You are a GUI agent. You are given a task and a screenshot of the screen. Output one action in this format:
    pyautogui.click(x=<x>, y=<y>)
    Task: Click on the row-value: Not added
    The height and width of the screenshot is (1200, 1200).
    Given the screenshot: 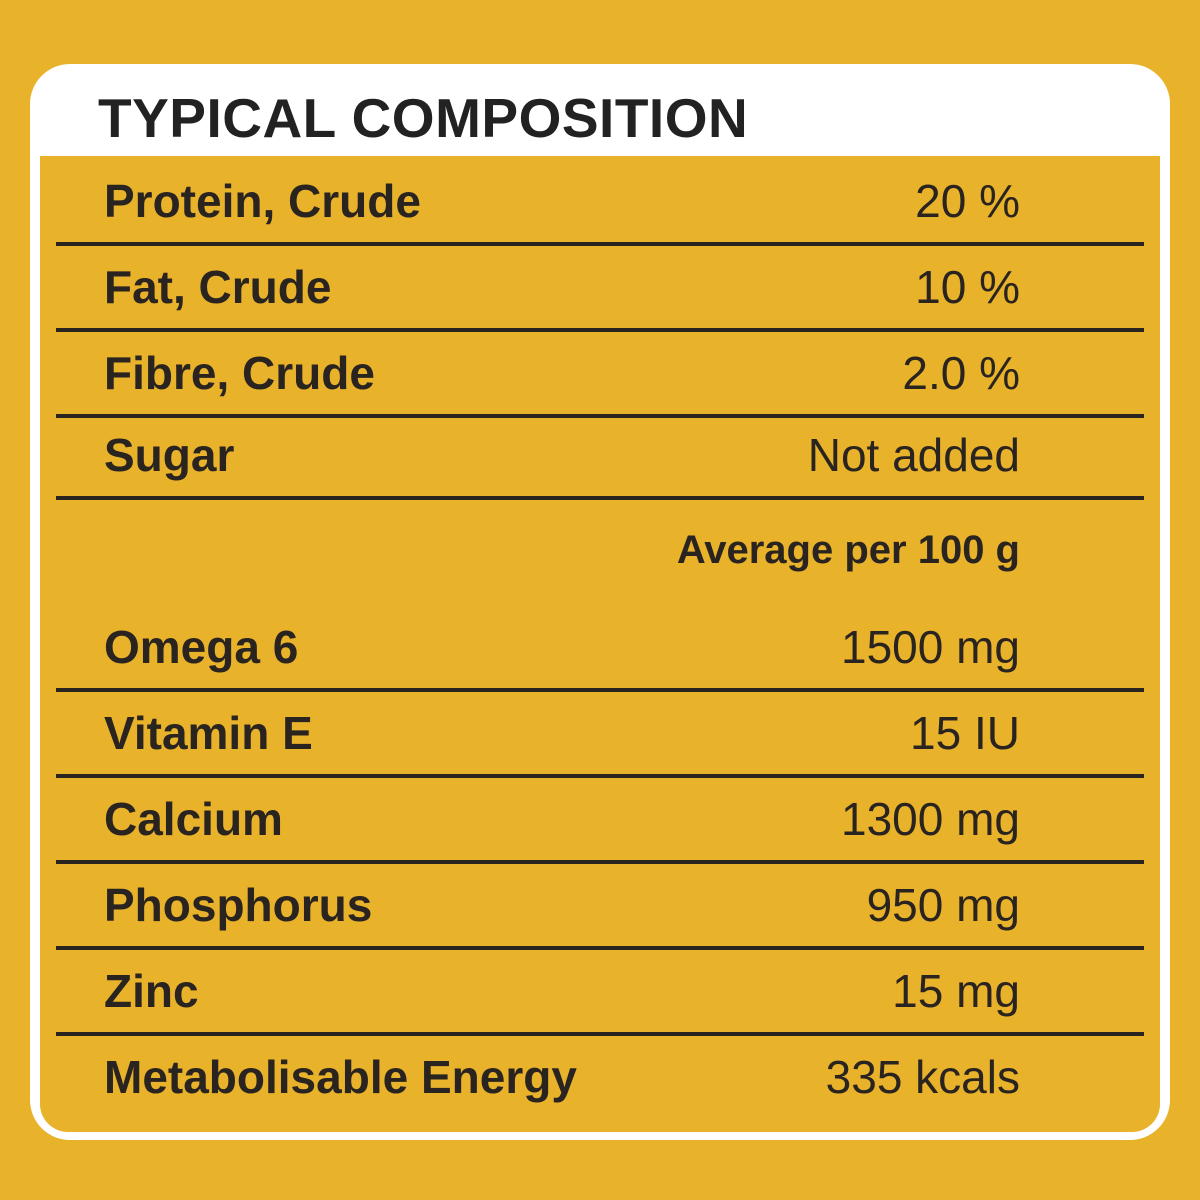 What is the action you would take?
    pyautogui.click(x=913, y=455)
    